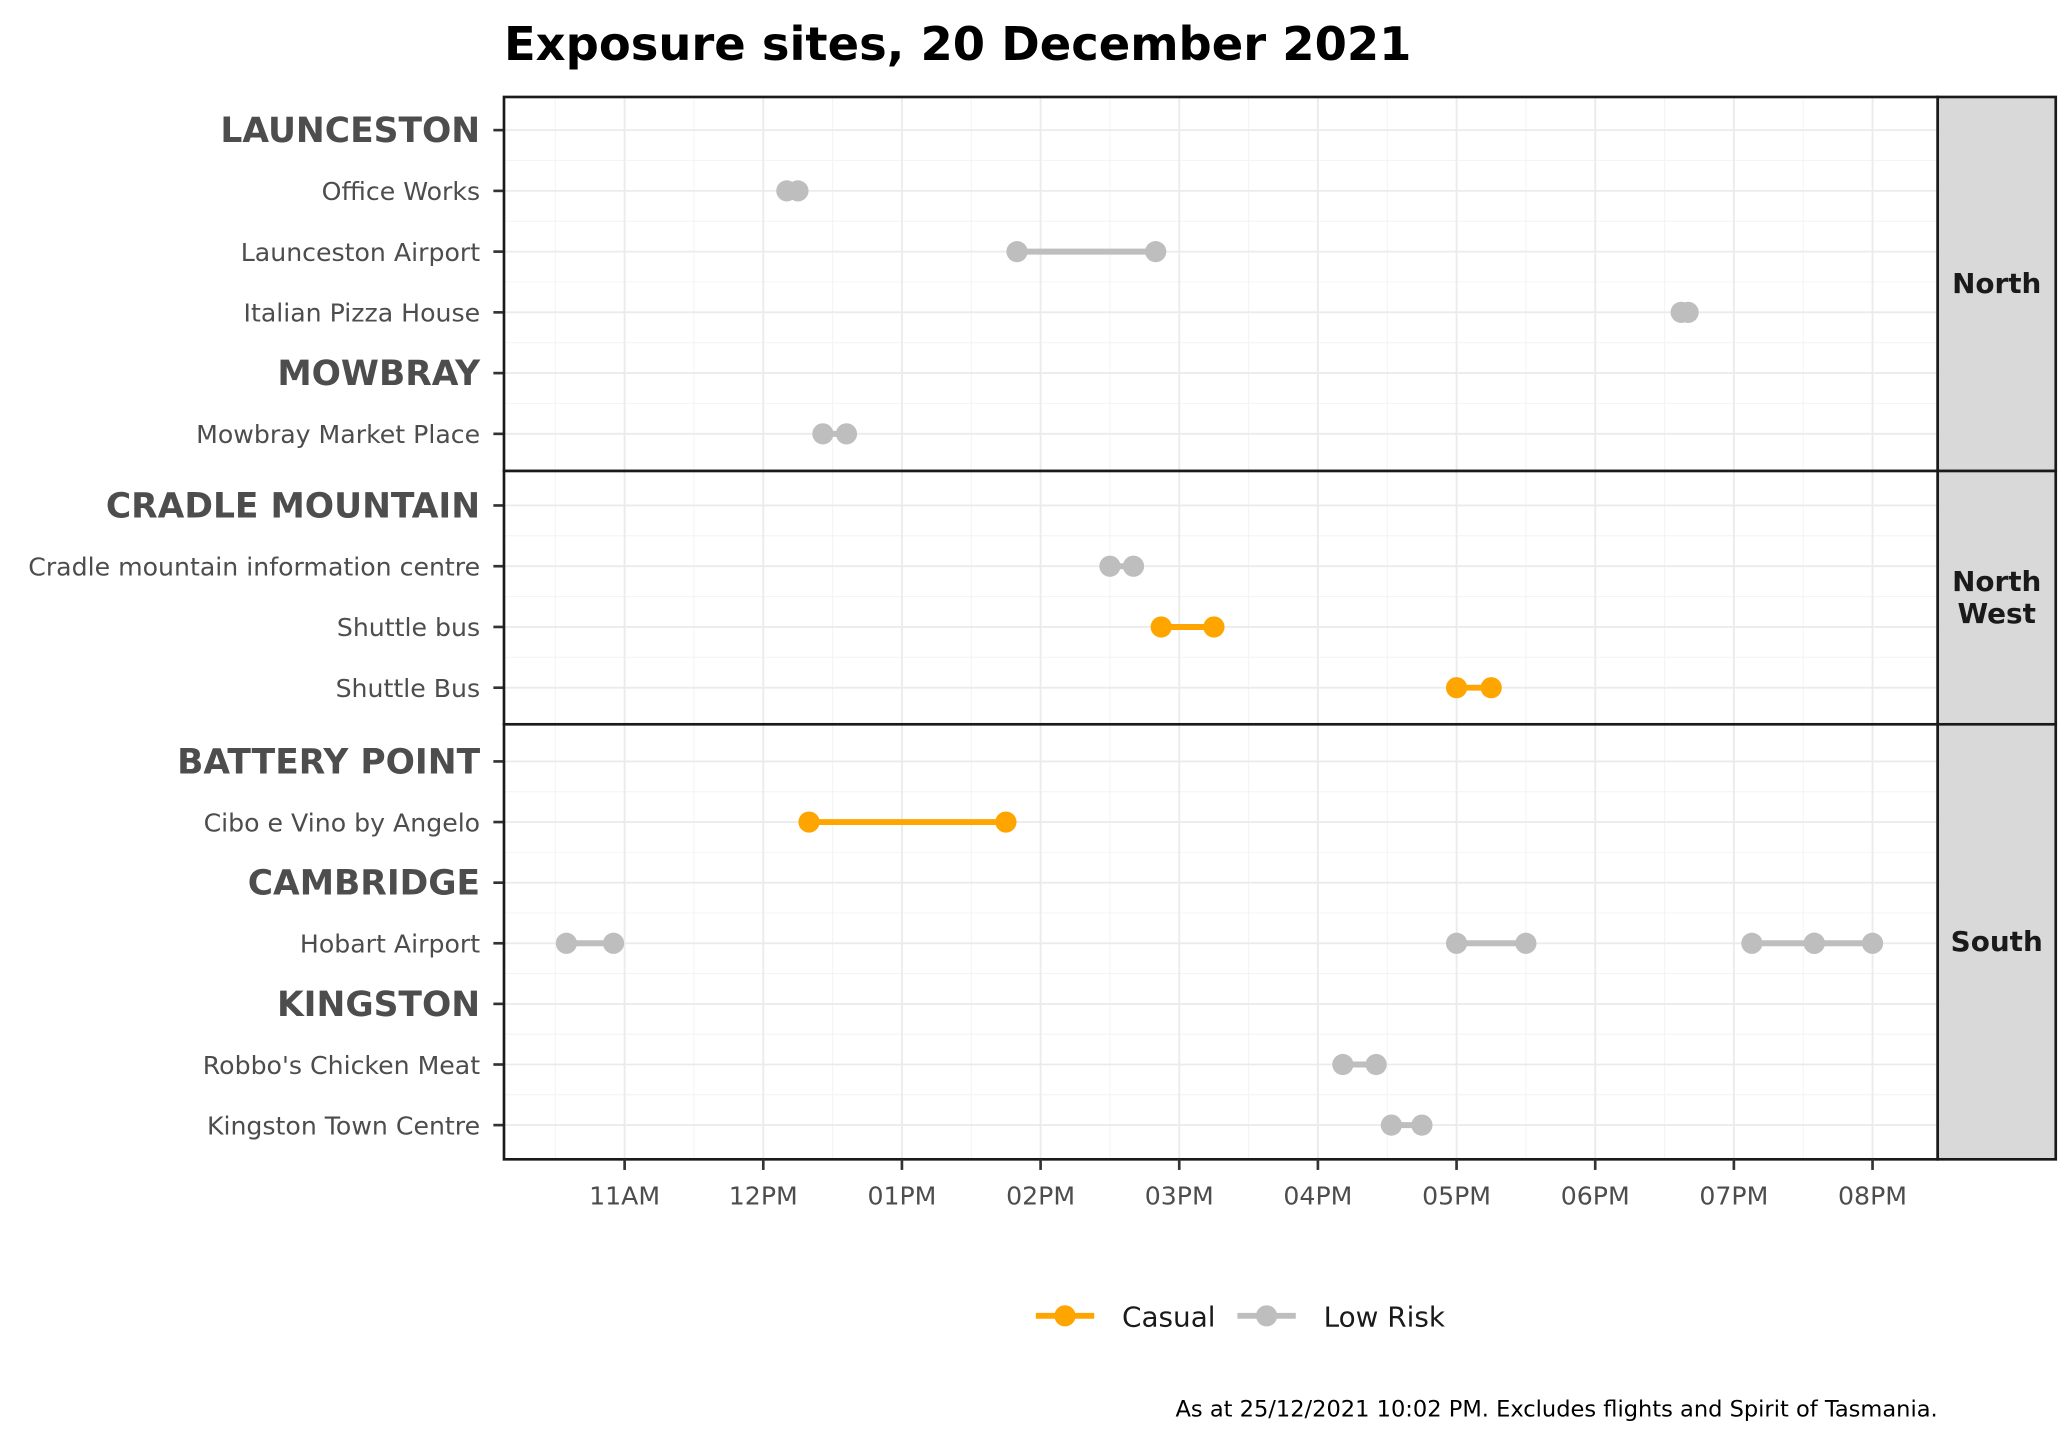  I want to click on x-tick-label: 07PM, so click(1733, 1195).